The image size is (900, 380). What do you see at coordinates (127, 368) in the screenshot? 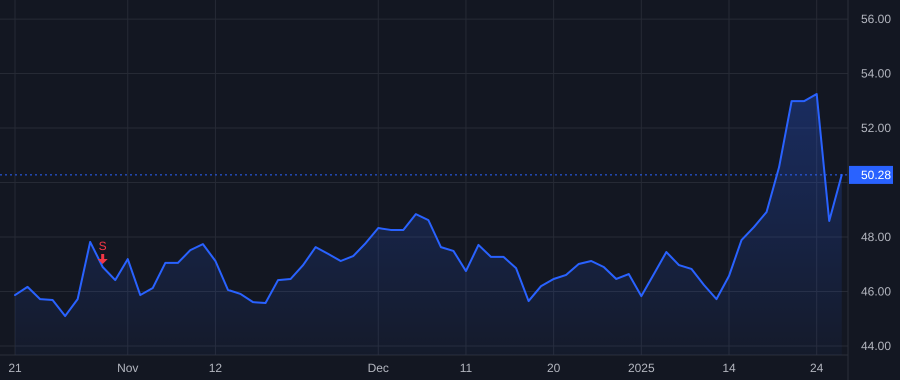
I see `x-tick-label: Nov` at bounding box center [127, 368].